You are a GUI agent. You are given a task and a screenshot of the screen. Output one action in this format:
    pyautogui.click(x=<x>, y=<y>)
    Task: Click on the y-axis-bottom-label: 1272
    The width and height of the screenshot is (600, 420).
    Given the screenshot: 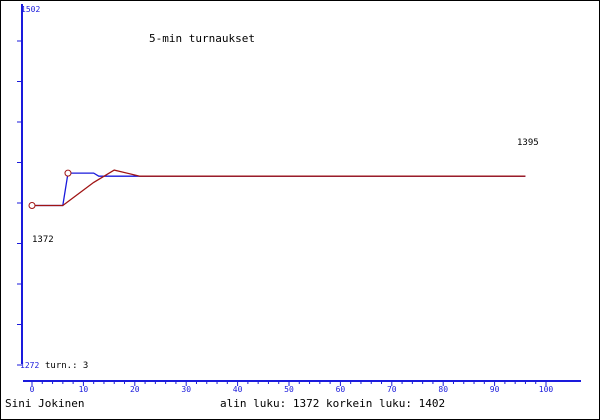 What is the action you would take?
    pyautogui.click(x=29, y=365)
    